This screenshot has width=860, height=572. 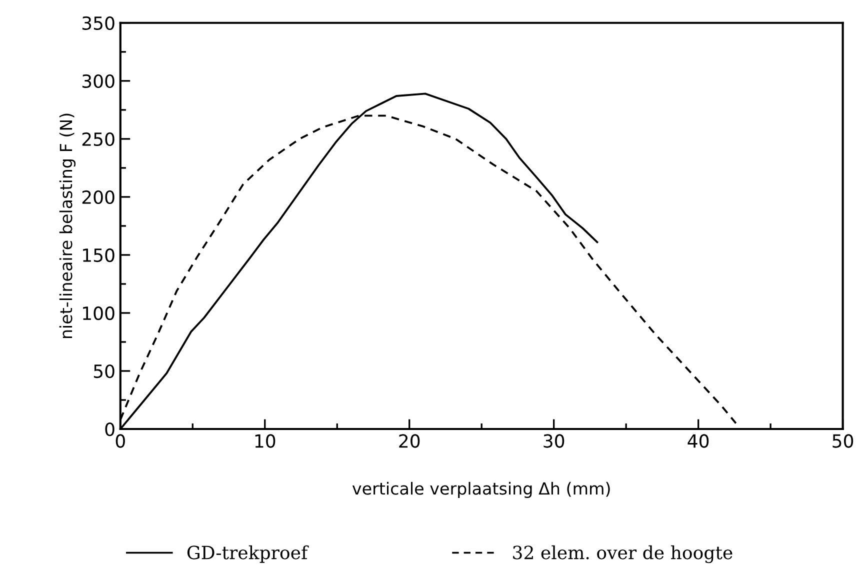 I want to click on y-tick-label: 0, so click(x=109, y=429).